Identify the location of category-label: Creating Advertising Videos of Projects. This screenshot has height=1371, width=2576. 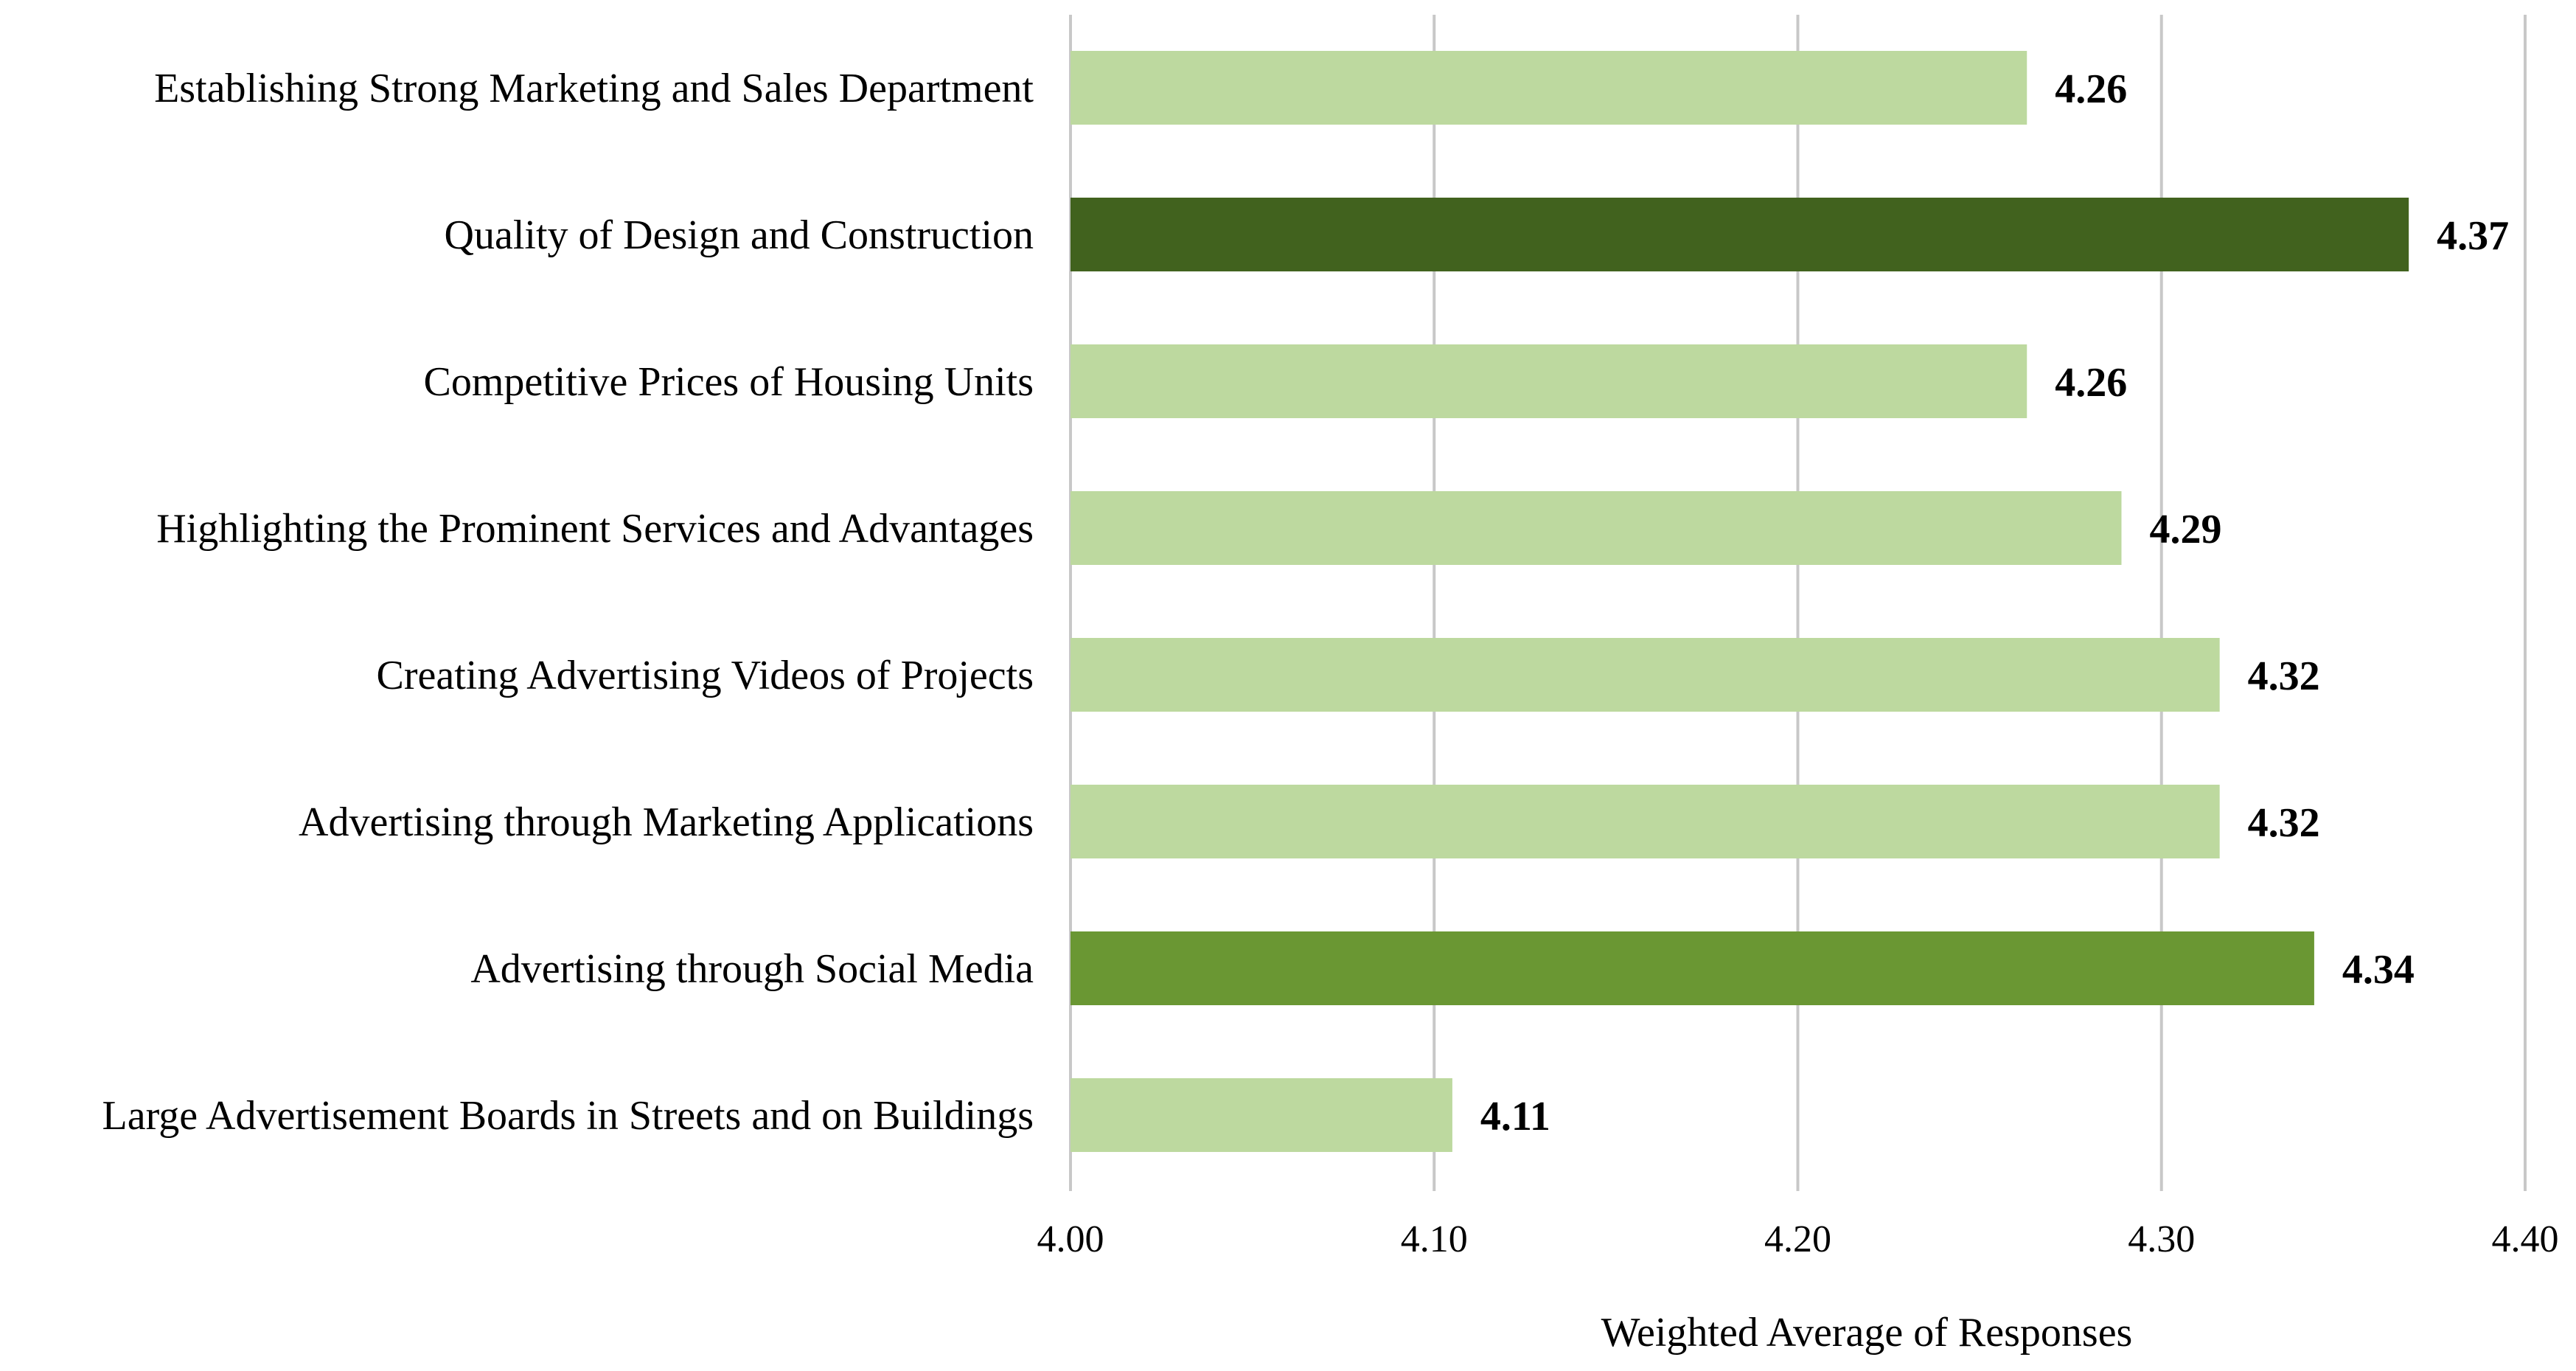
(706, 675).